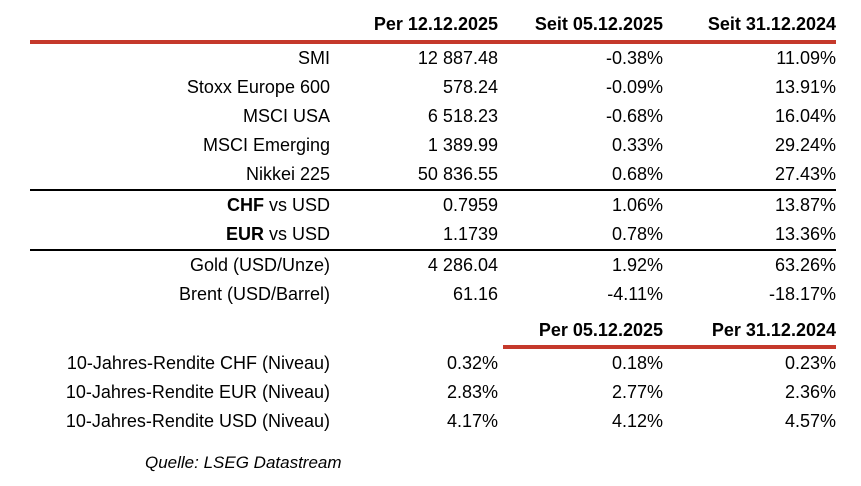 Image resolution: width=861 pixels, height=486 pixels. Describe the element at coordinates (462, 265) in the screenshot. I see `cell-value: 4 286.04` at that location.